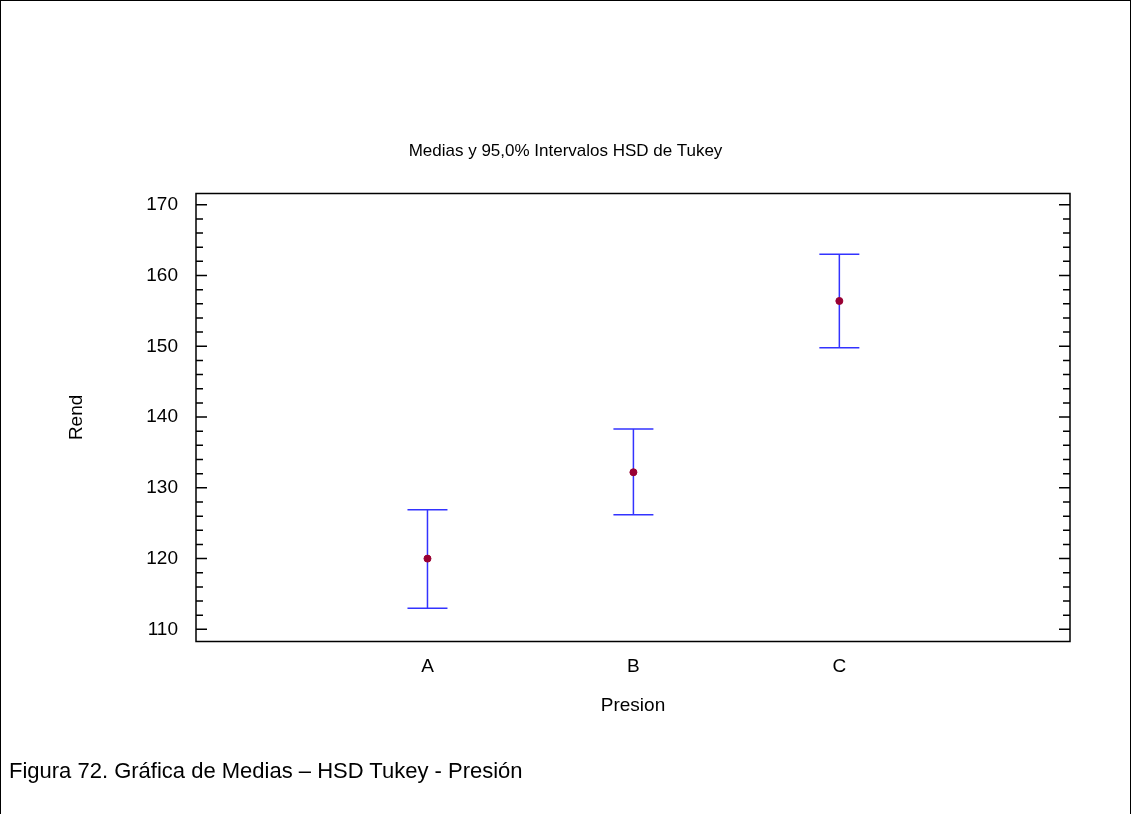  Describe the element at coordinates (162, 416) in the screenshot. I see `y-tick-label: 140` at that location.